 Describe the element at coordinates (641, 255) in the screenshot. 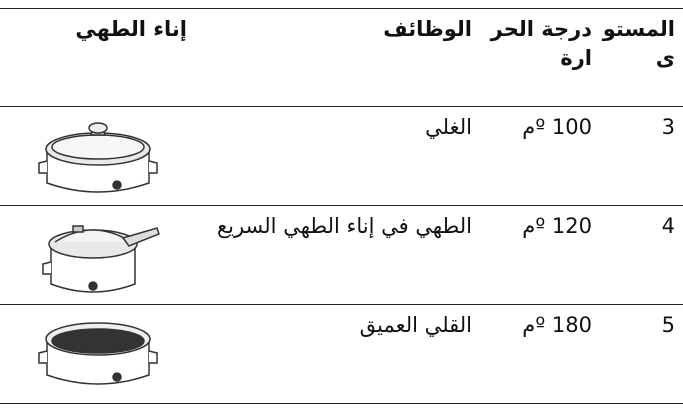

I see `cell: 4` at that location.